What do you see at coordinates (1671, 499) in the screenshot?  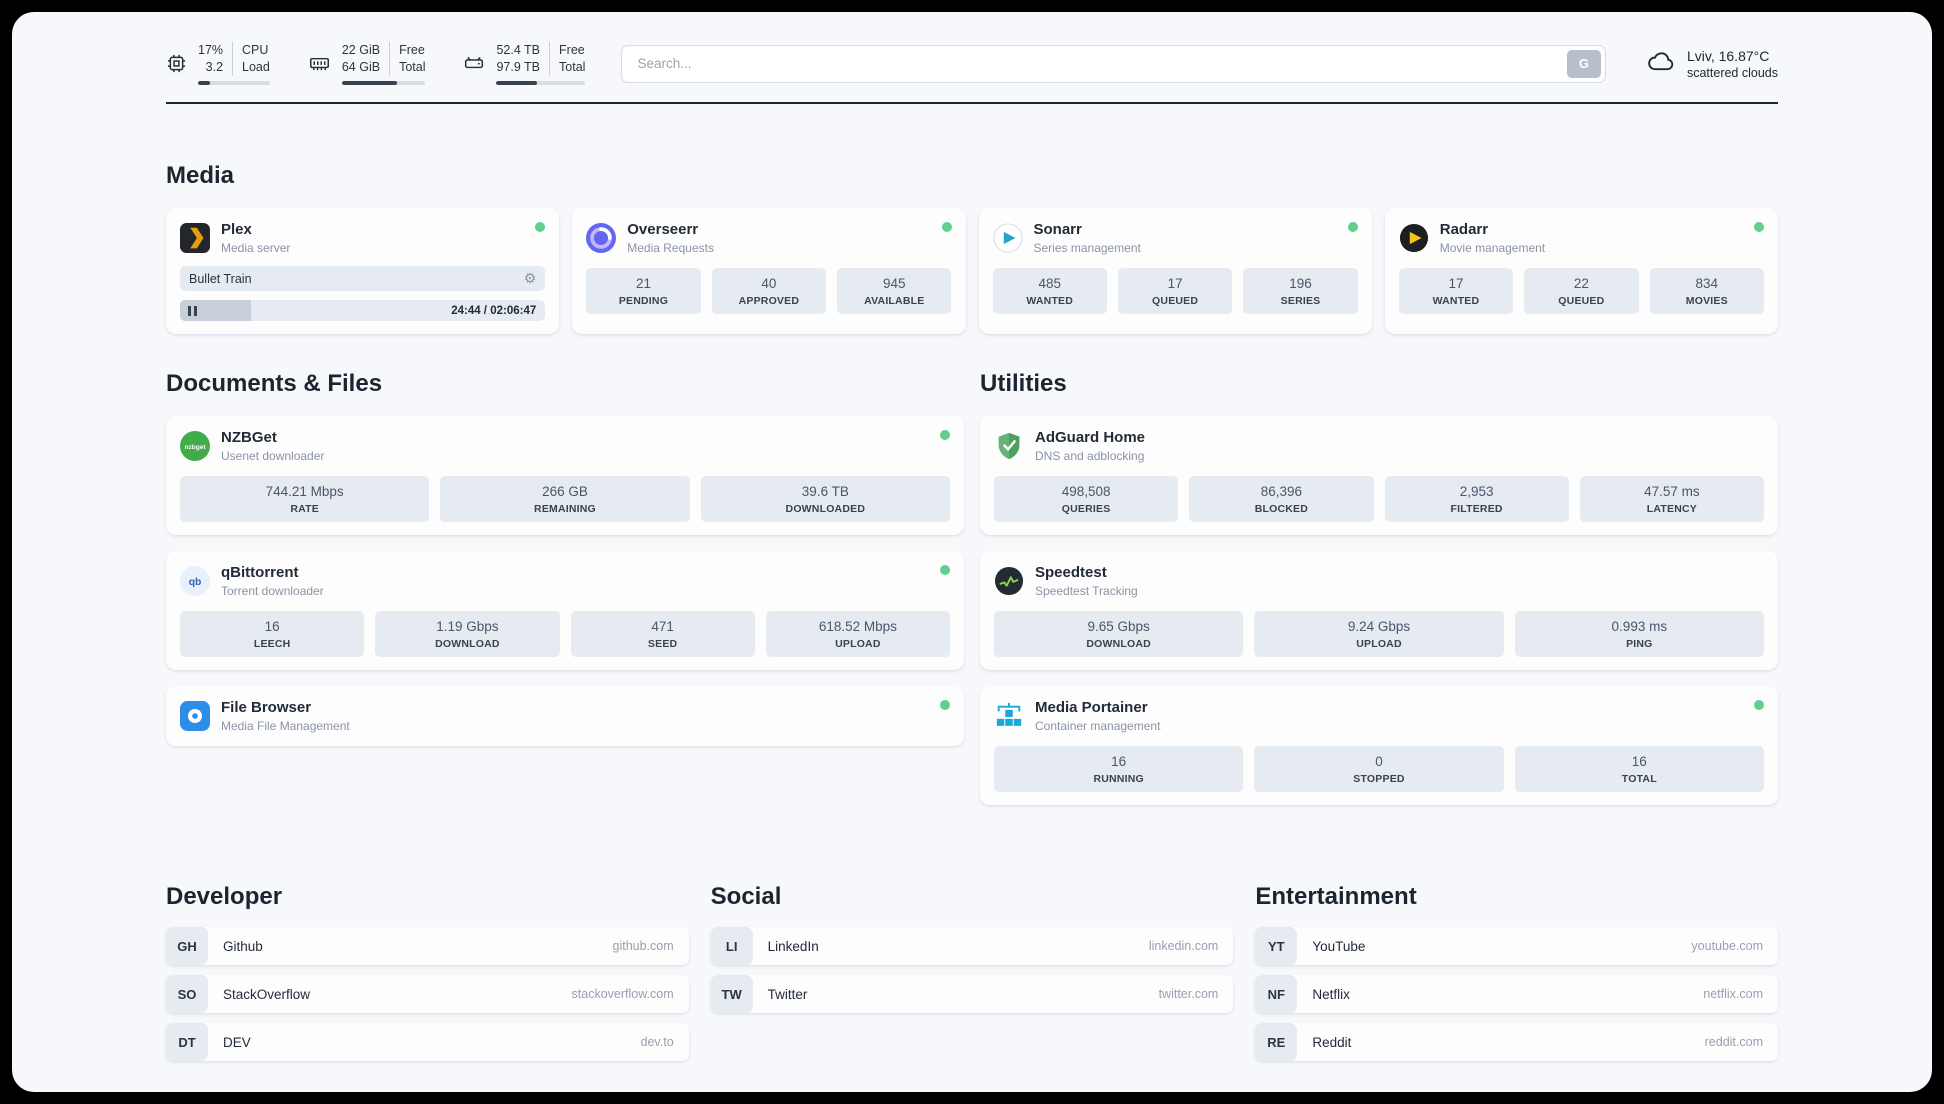 I see `stat-latency: 47.57 ms LATENCY` at bounding box center [1671, 499].